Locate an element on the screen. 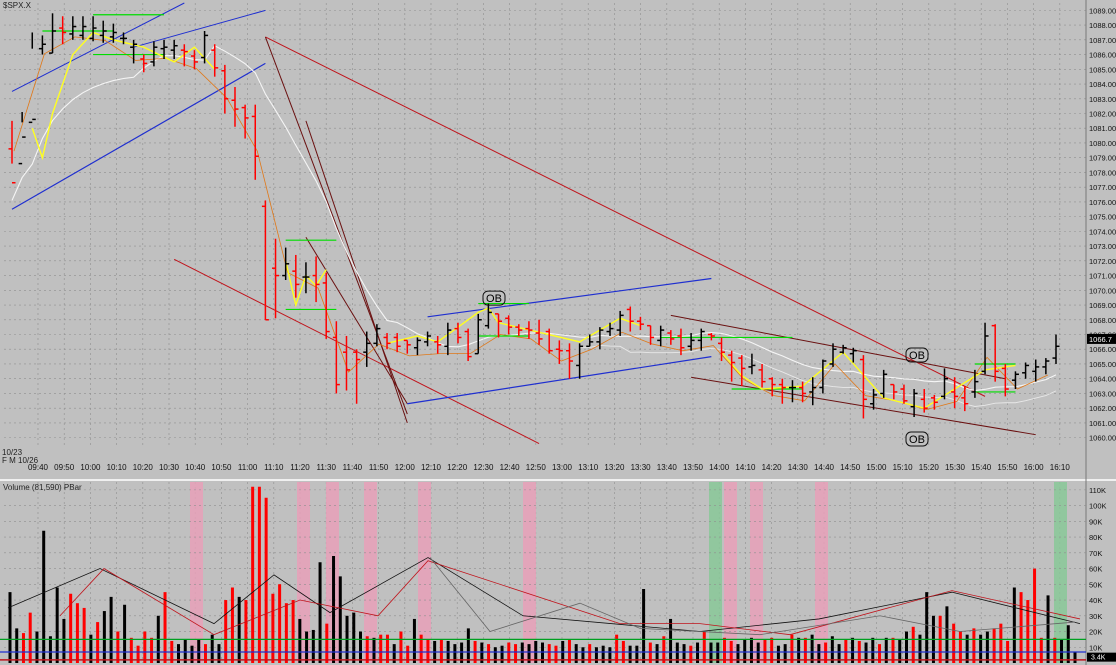  last-price-marker is located at coordinates (1101, 338).